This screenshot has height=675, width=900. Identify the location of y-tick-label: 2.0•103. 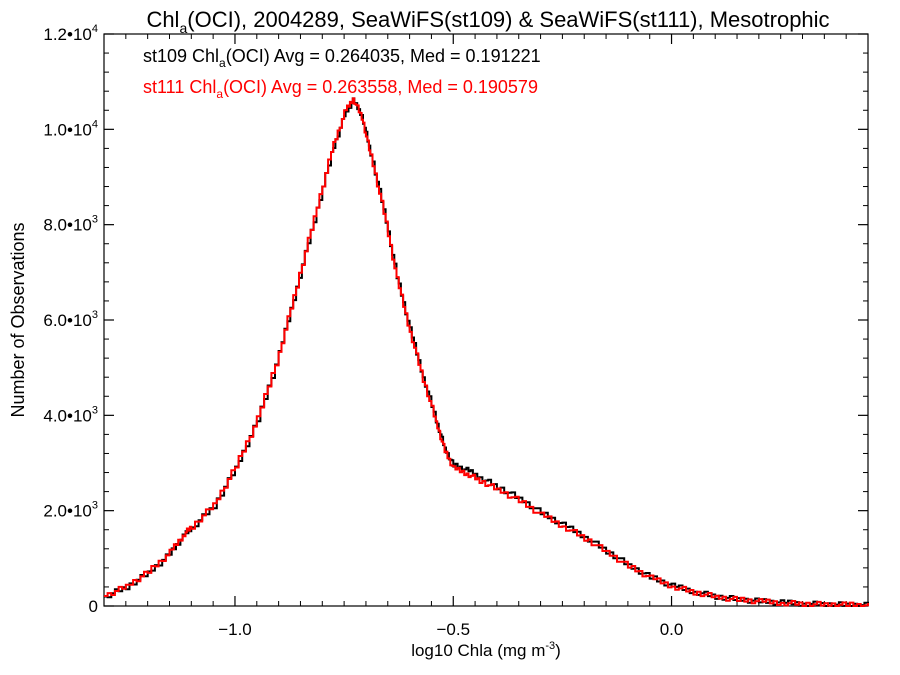
(70, 510).